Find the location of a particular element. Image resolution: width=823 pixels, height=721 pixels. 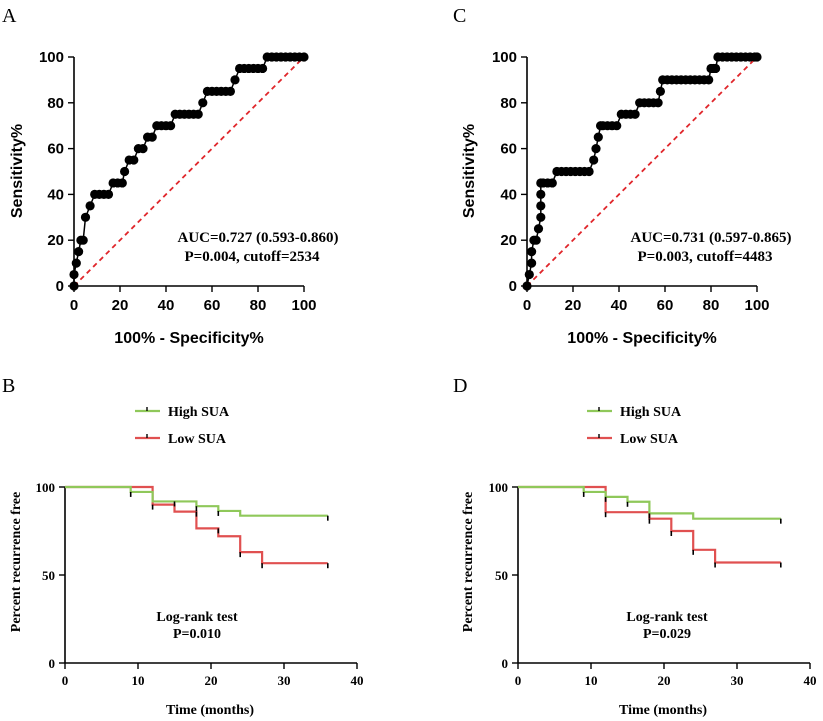

km-b-x-label: Time (months) is located at coordinates (210, 710).